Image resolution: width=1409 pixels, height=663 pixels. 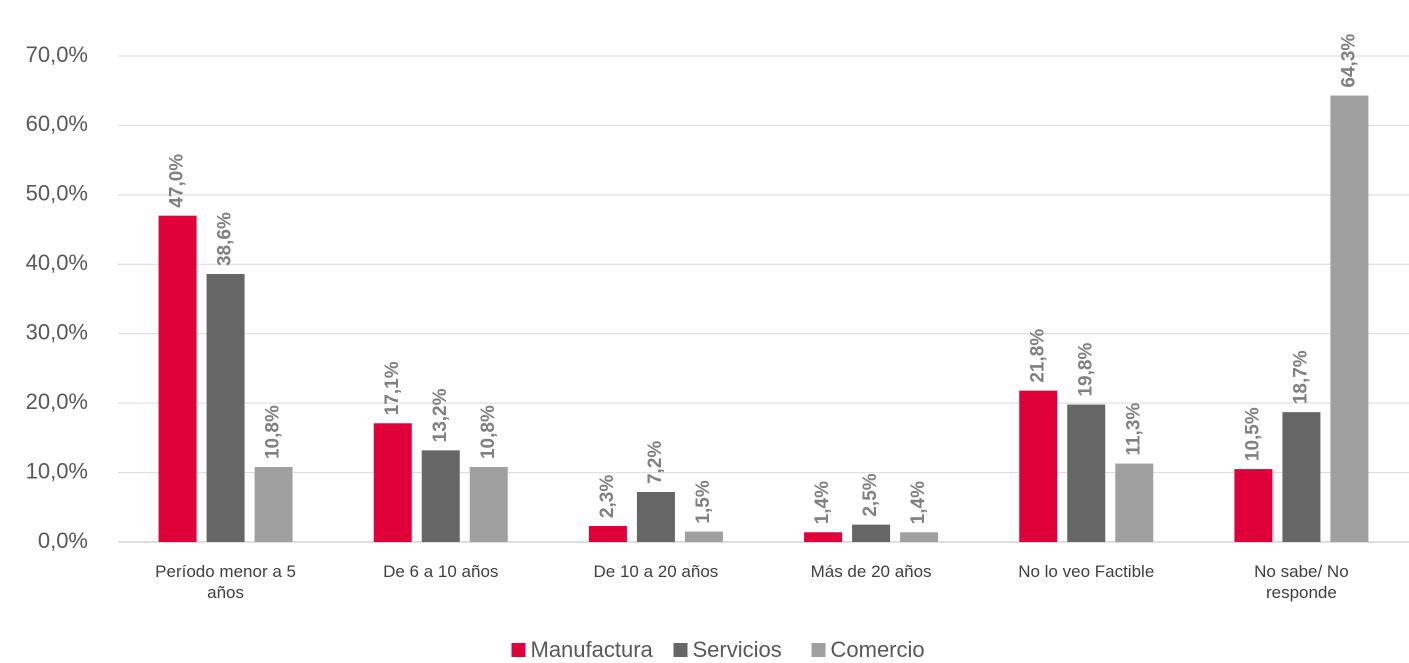 What do you see at coordinates (1252, 434) in the screenshot?
I see `data-label: 10,5%` at bounding box center [1252, 434].